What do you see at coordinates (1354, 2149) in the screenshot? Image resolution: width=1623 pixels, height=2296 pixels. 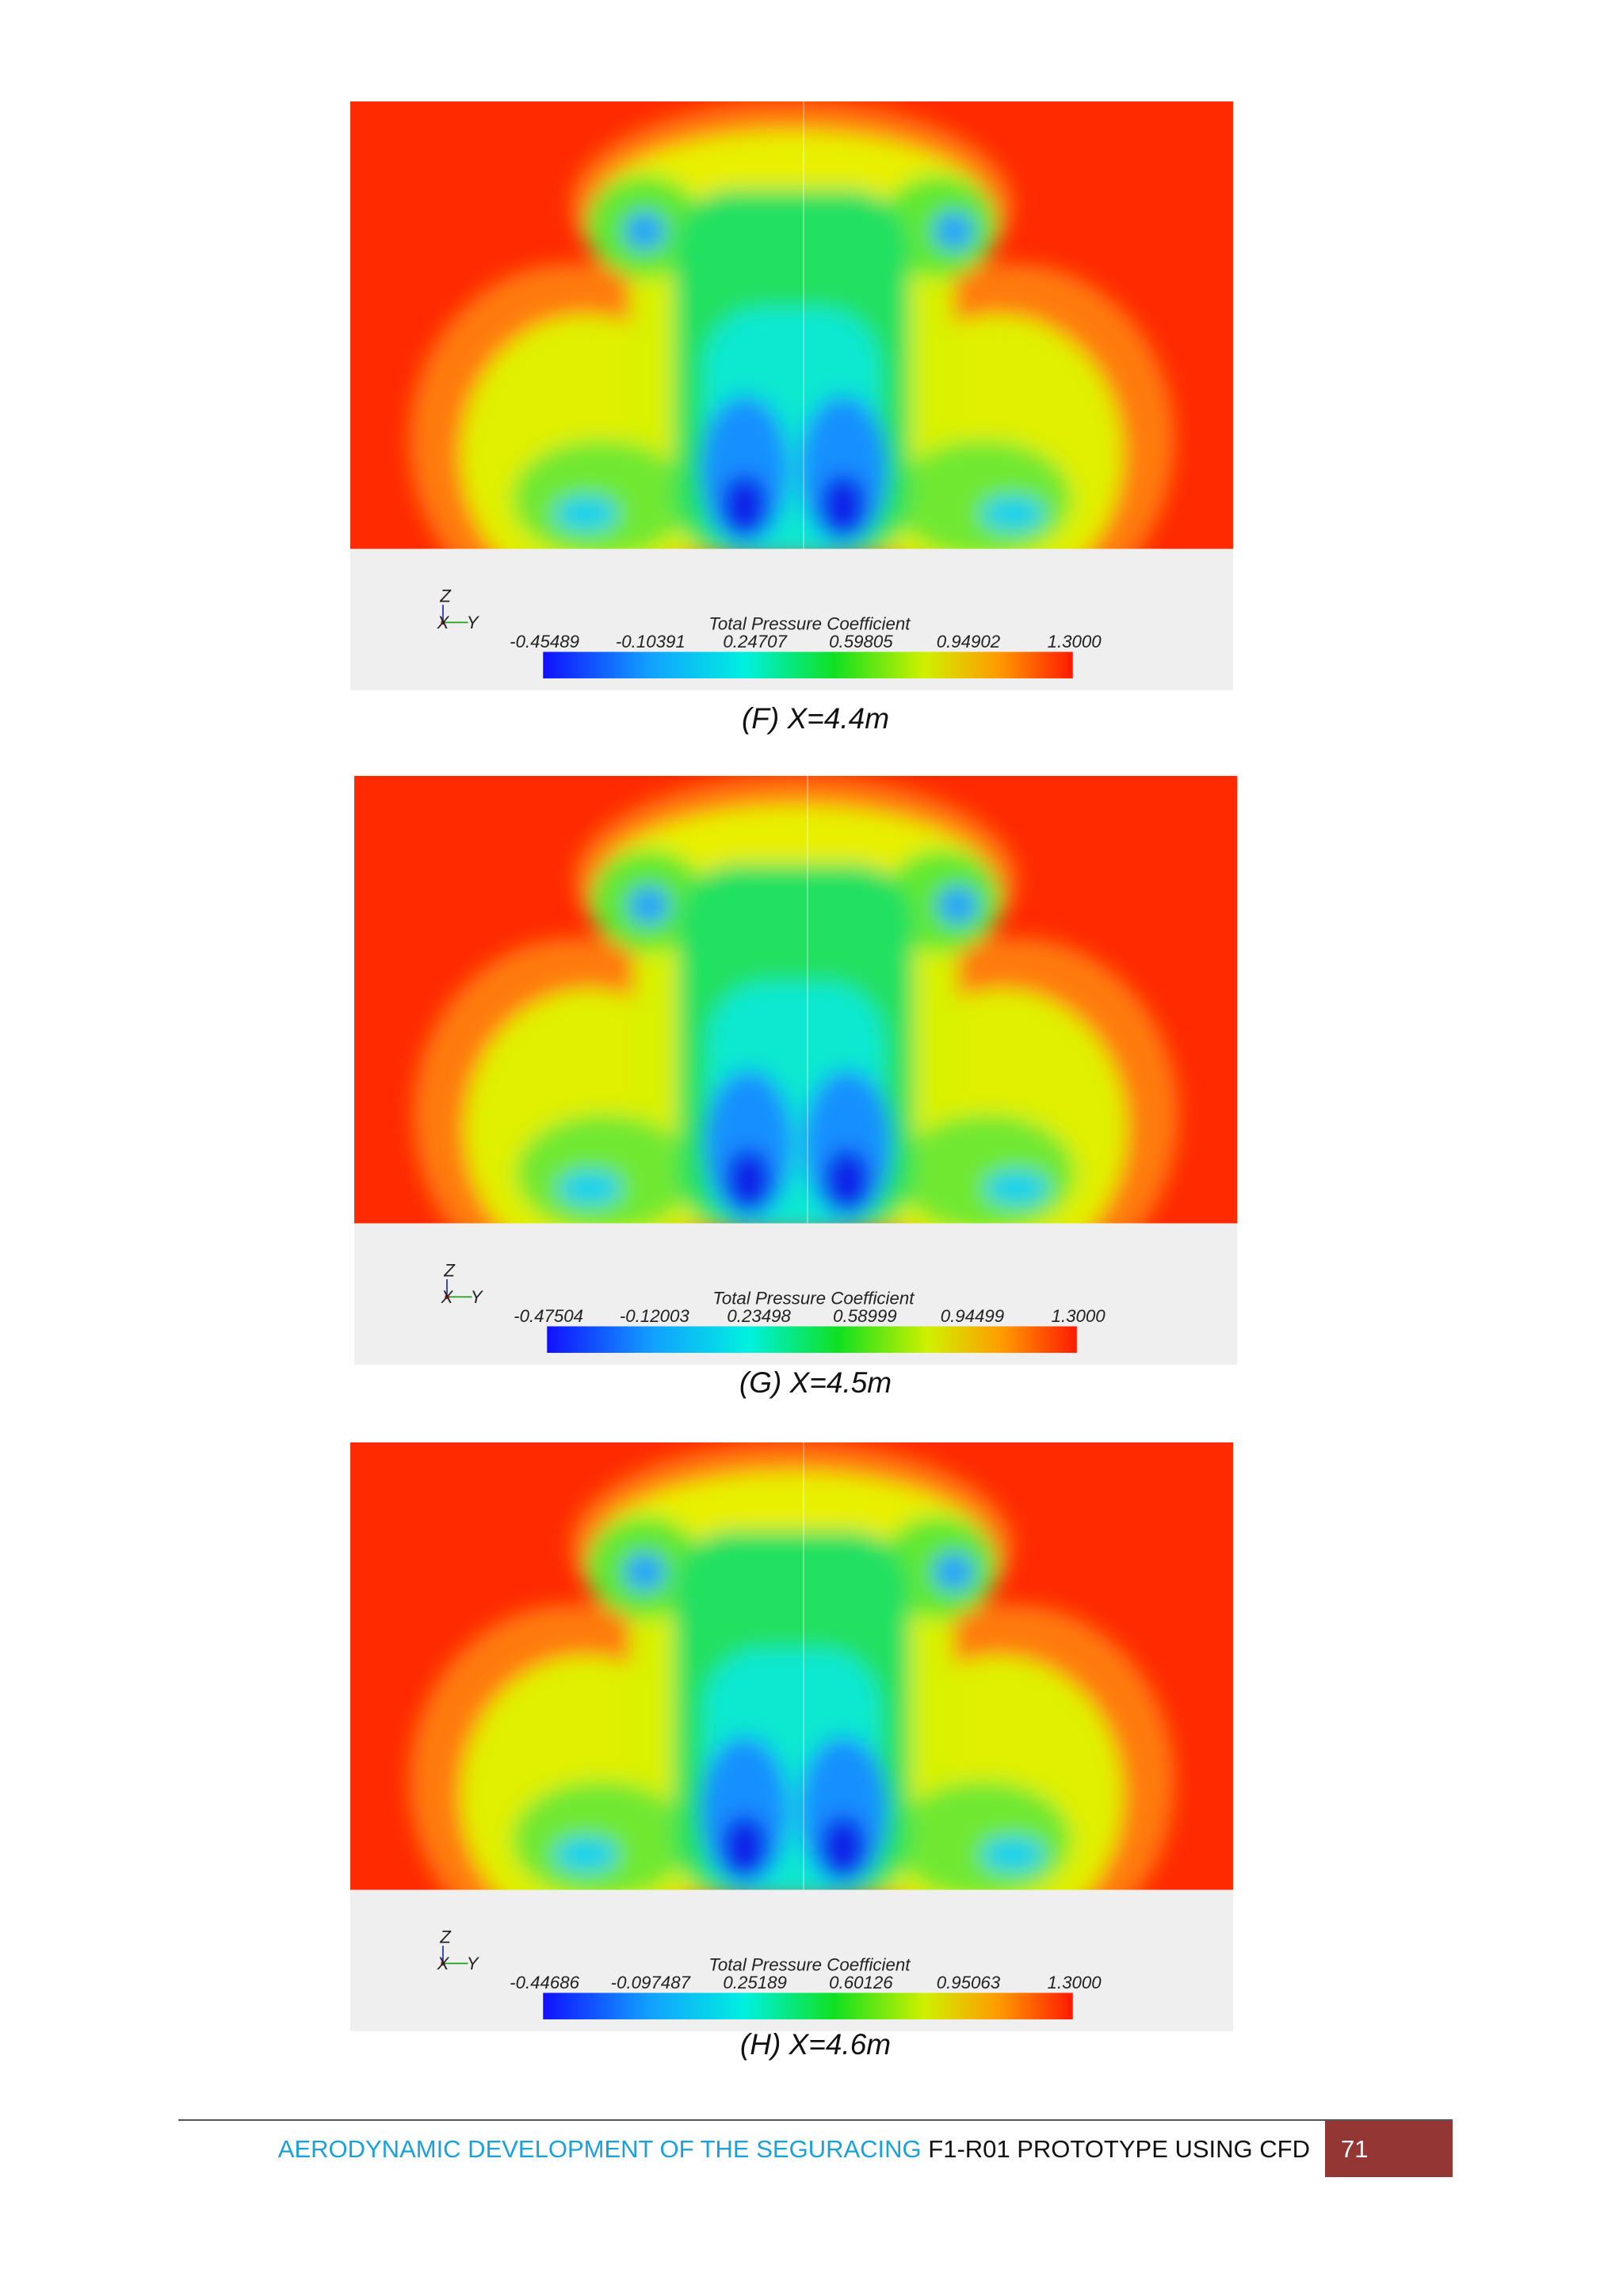 I see `page-number: 71` at bounding box center [1354, 2149].